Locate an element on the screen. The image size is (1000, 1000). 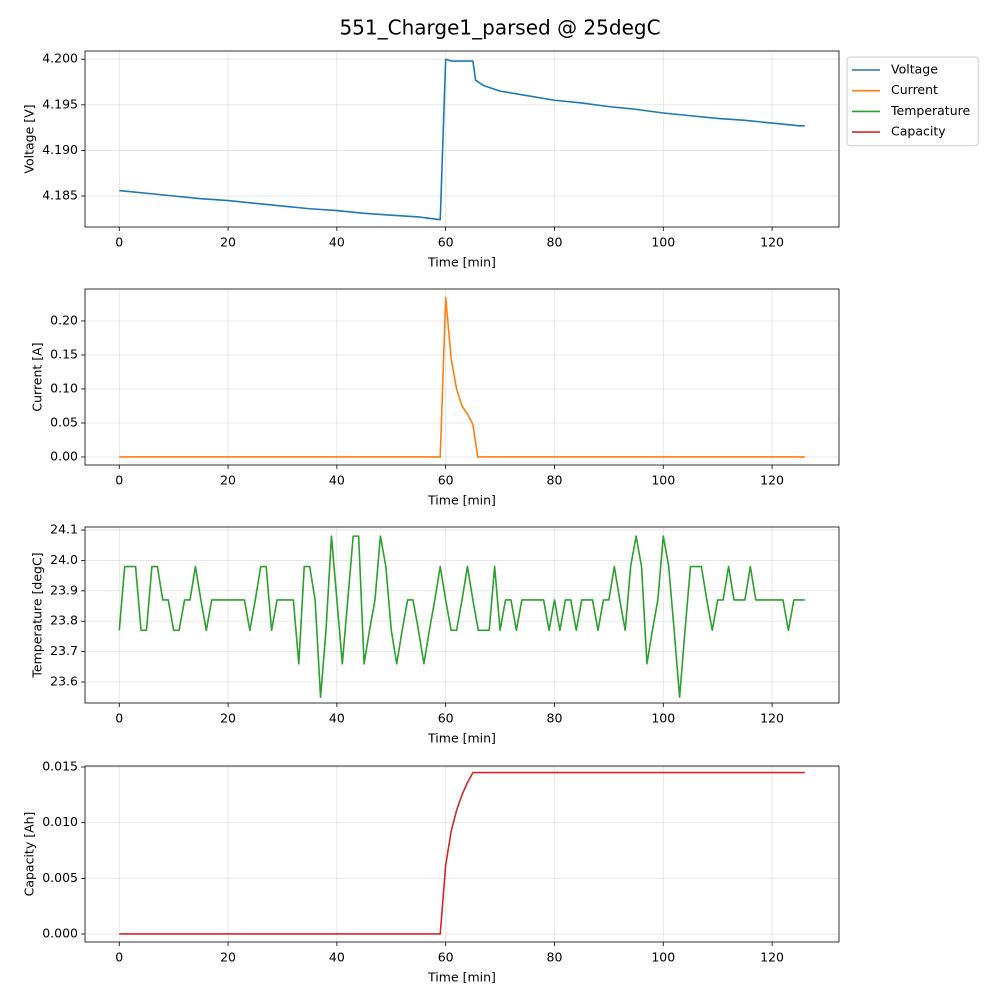
y-tick-label: 23.8 is located at coordinates (64, 620).